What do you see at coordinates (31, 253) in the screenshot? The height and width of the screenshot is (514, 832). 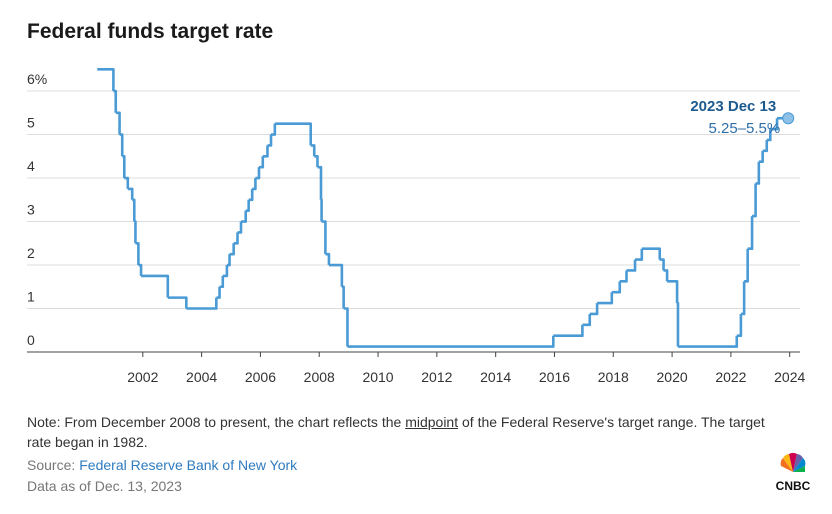 I see `y-tick-label: 2` at bounding box center [31, 253].